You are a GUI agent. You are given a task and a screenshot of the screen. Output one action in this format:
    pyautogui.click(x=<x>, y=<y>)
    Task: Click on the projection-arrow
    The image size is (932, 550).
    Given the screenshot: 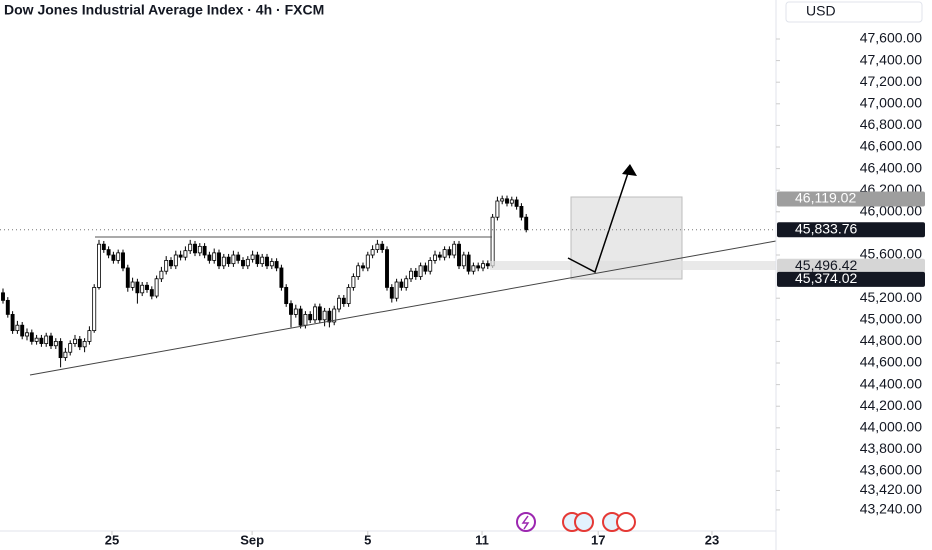 What is the action you would take?
    pyautogui.click(x=599, y=220)
    